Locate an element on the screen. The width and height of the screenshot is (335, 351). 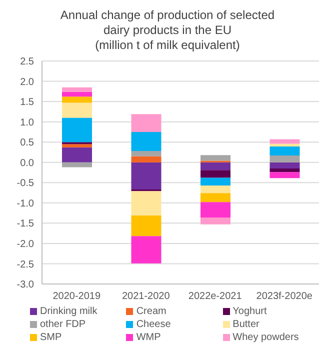
y-tick-label: 1.0 is located at coordinates (27, 122).